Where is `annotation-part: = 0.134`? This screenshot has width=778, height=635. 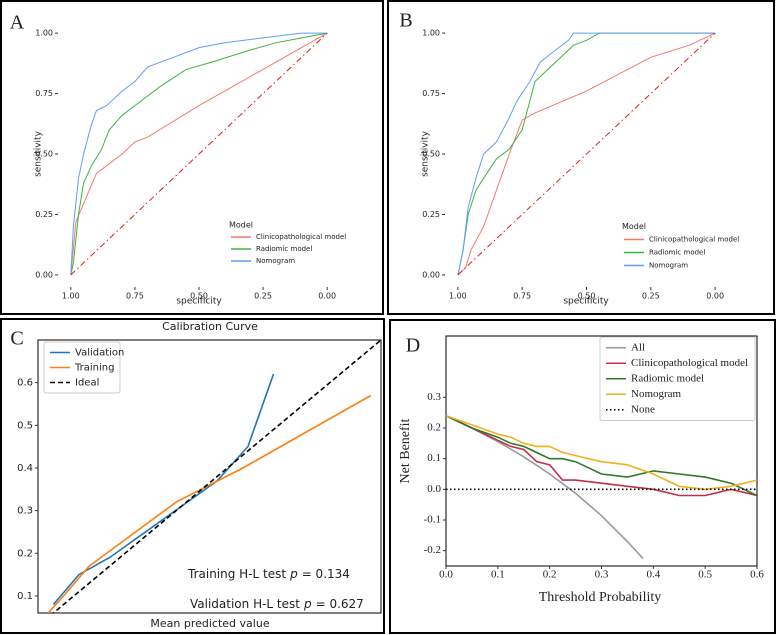 annotation-part: = 0.134 is located at coordinates (326, 574).